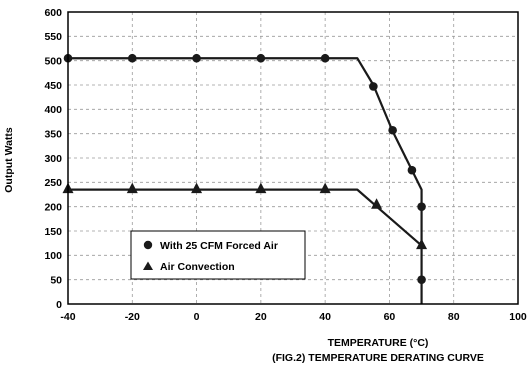  What do you see at coordinates (53, 61) in the screenshot?
I see `y-tick-label: 500` at bounding box center [53, 61].